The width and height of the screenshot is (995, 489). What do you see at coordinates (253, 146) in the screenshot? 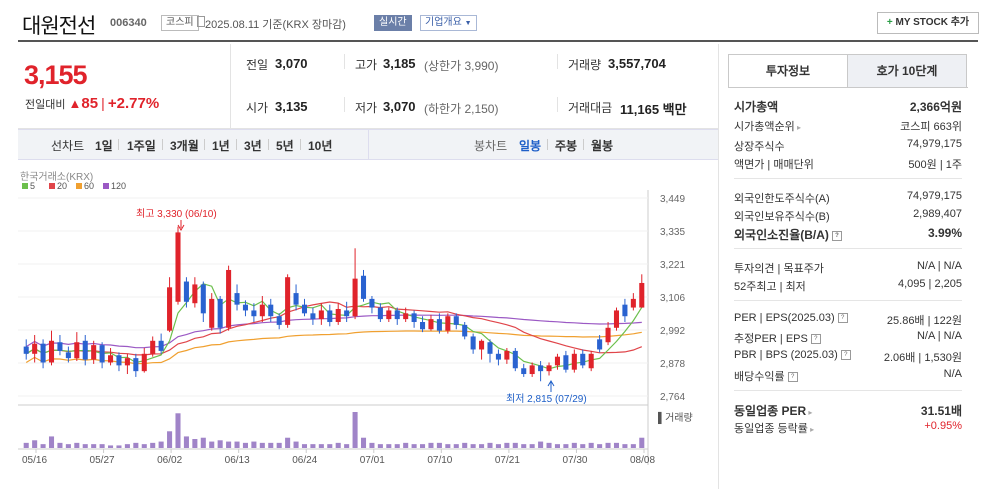
I see `period-3y: 3년` at bounding box center [253, 146].